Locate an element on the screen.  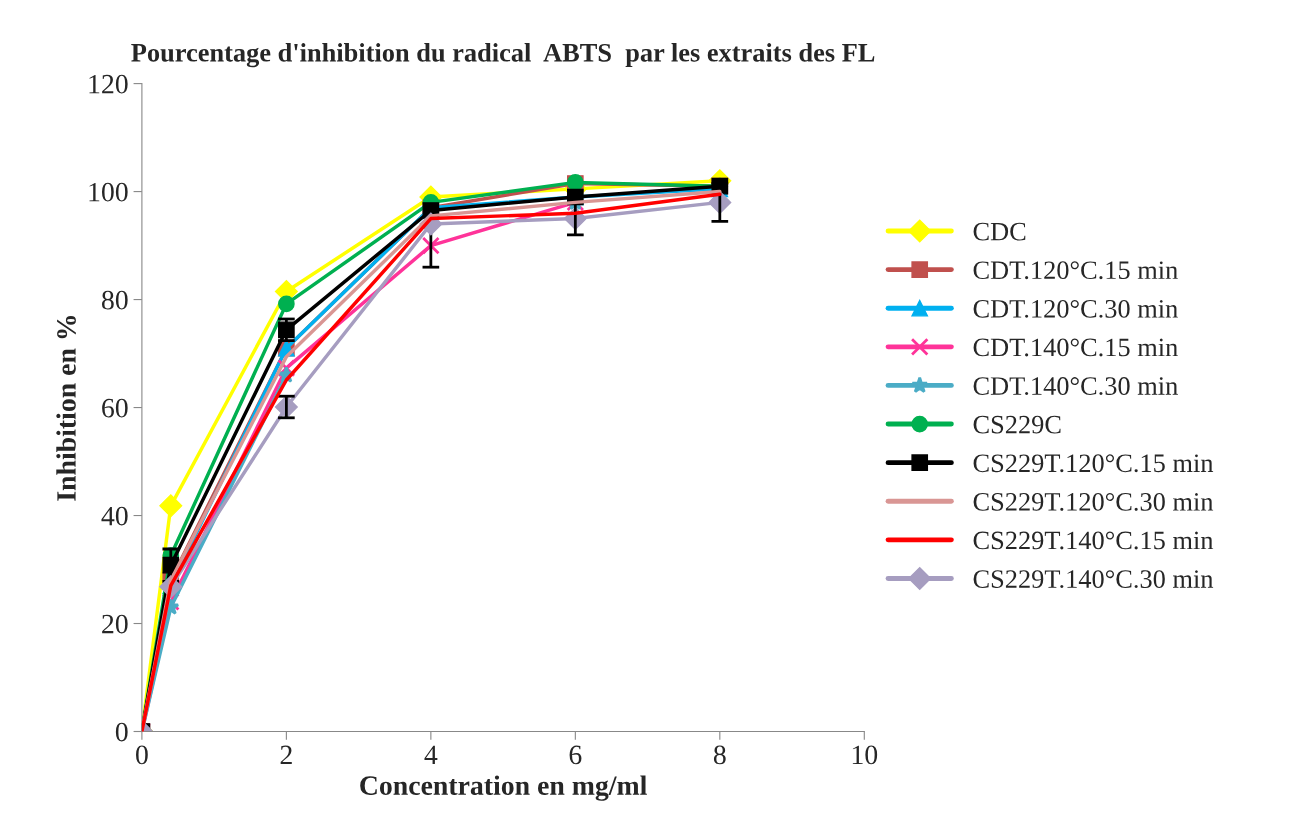
y-tick-label: 40 is located at coordinates (114, 516).